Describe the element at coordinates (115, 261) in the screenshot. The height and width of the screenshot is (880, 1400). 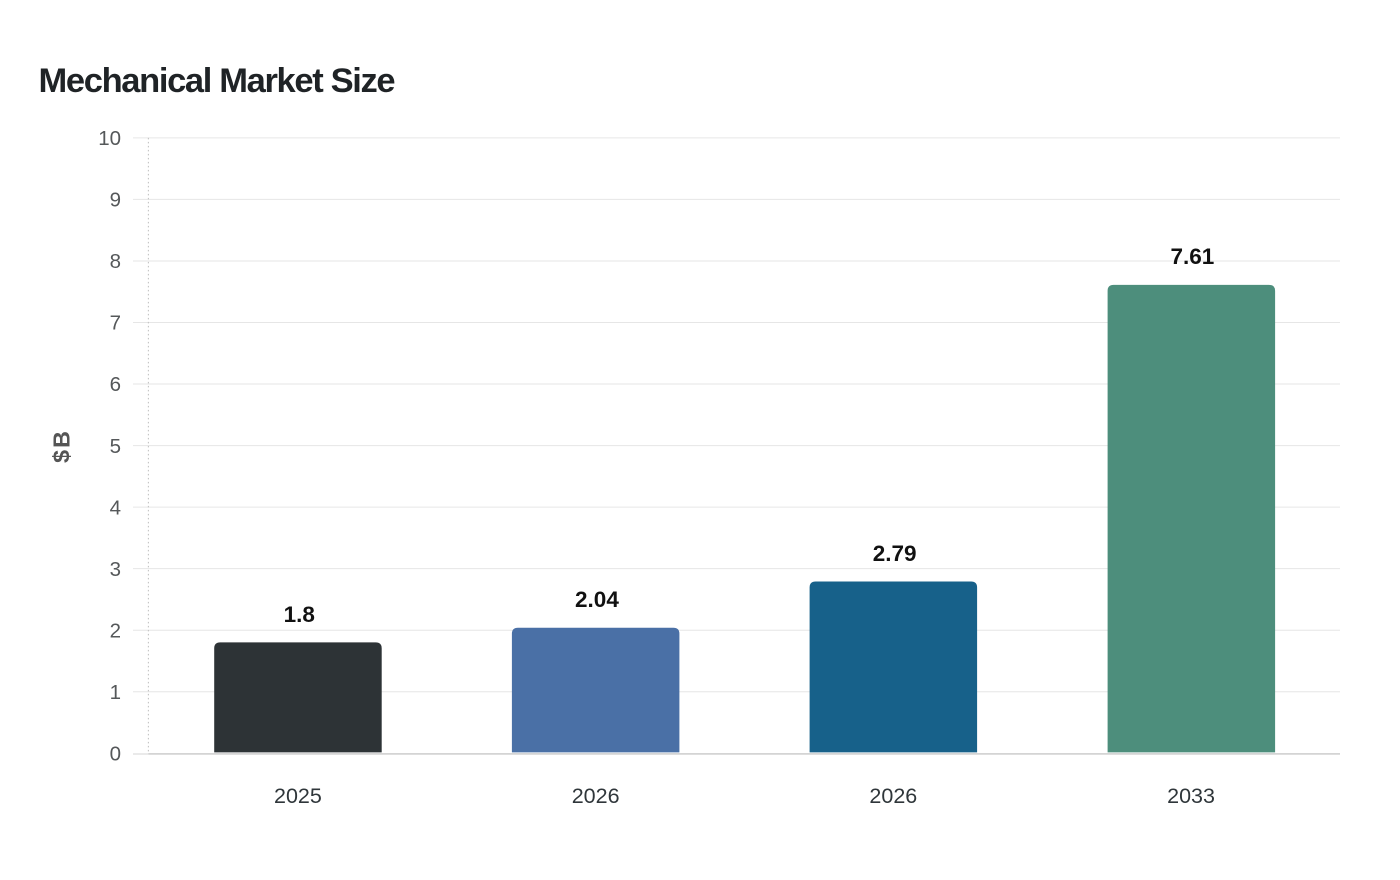
I see `svg-text: 8` at that location.